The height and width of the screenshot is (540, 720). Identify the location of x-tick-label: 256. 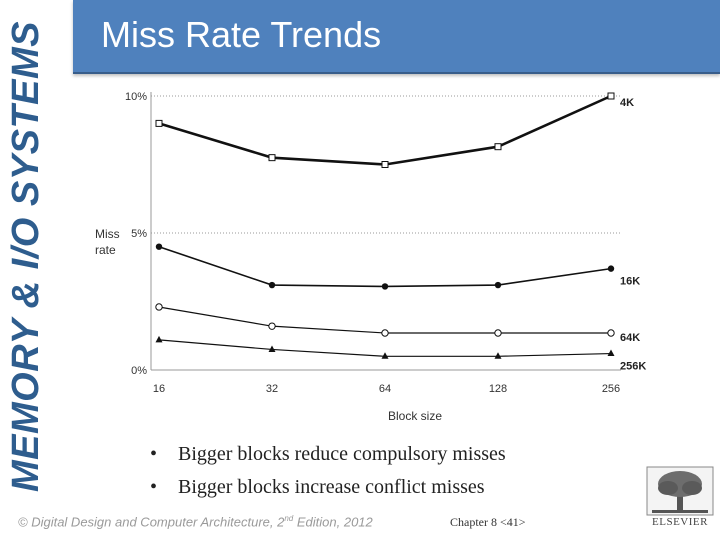
(611, 389).